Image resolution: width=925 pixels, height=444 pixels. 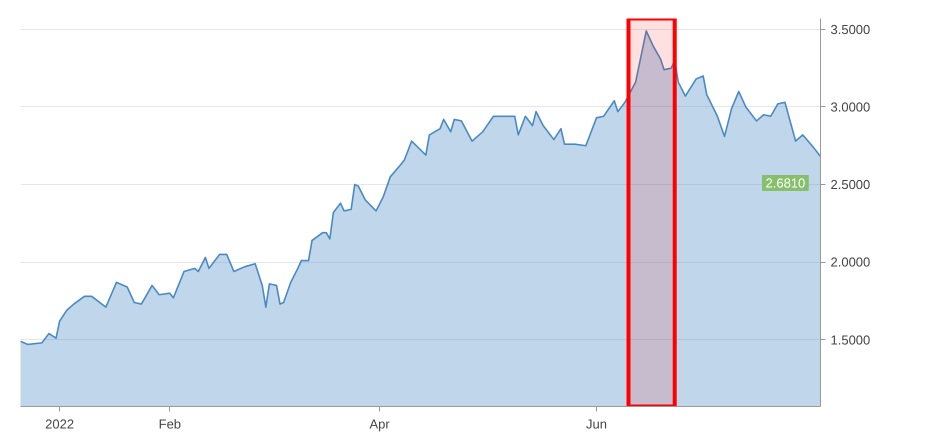 What do you see at coordinates (850, 262) in the screenshot?
I see `y-tick-label: 2.0000` at bounding box center [850, 262].